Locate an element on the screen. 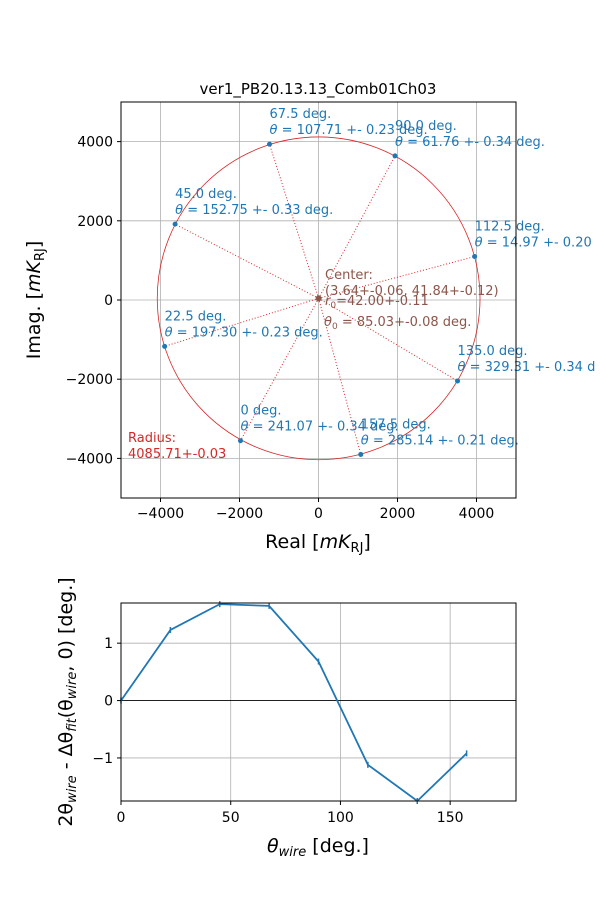  bottom-ylabel: 2θwire - Δθfit(θwire, 0) [deg.] is located at coordinates (67, 701).